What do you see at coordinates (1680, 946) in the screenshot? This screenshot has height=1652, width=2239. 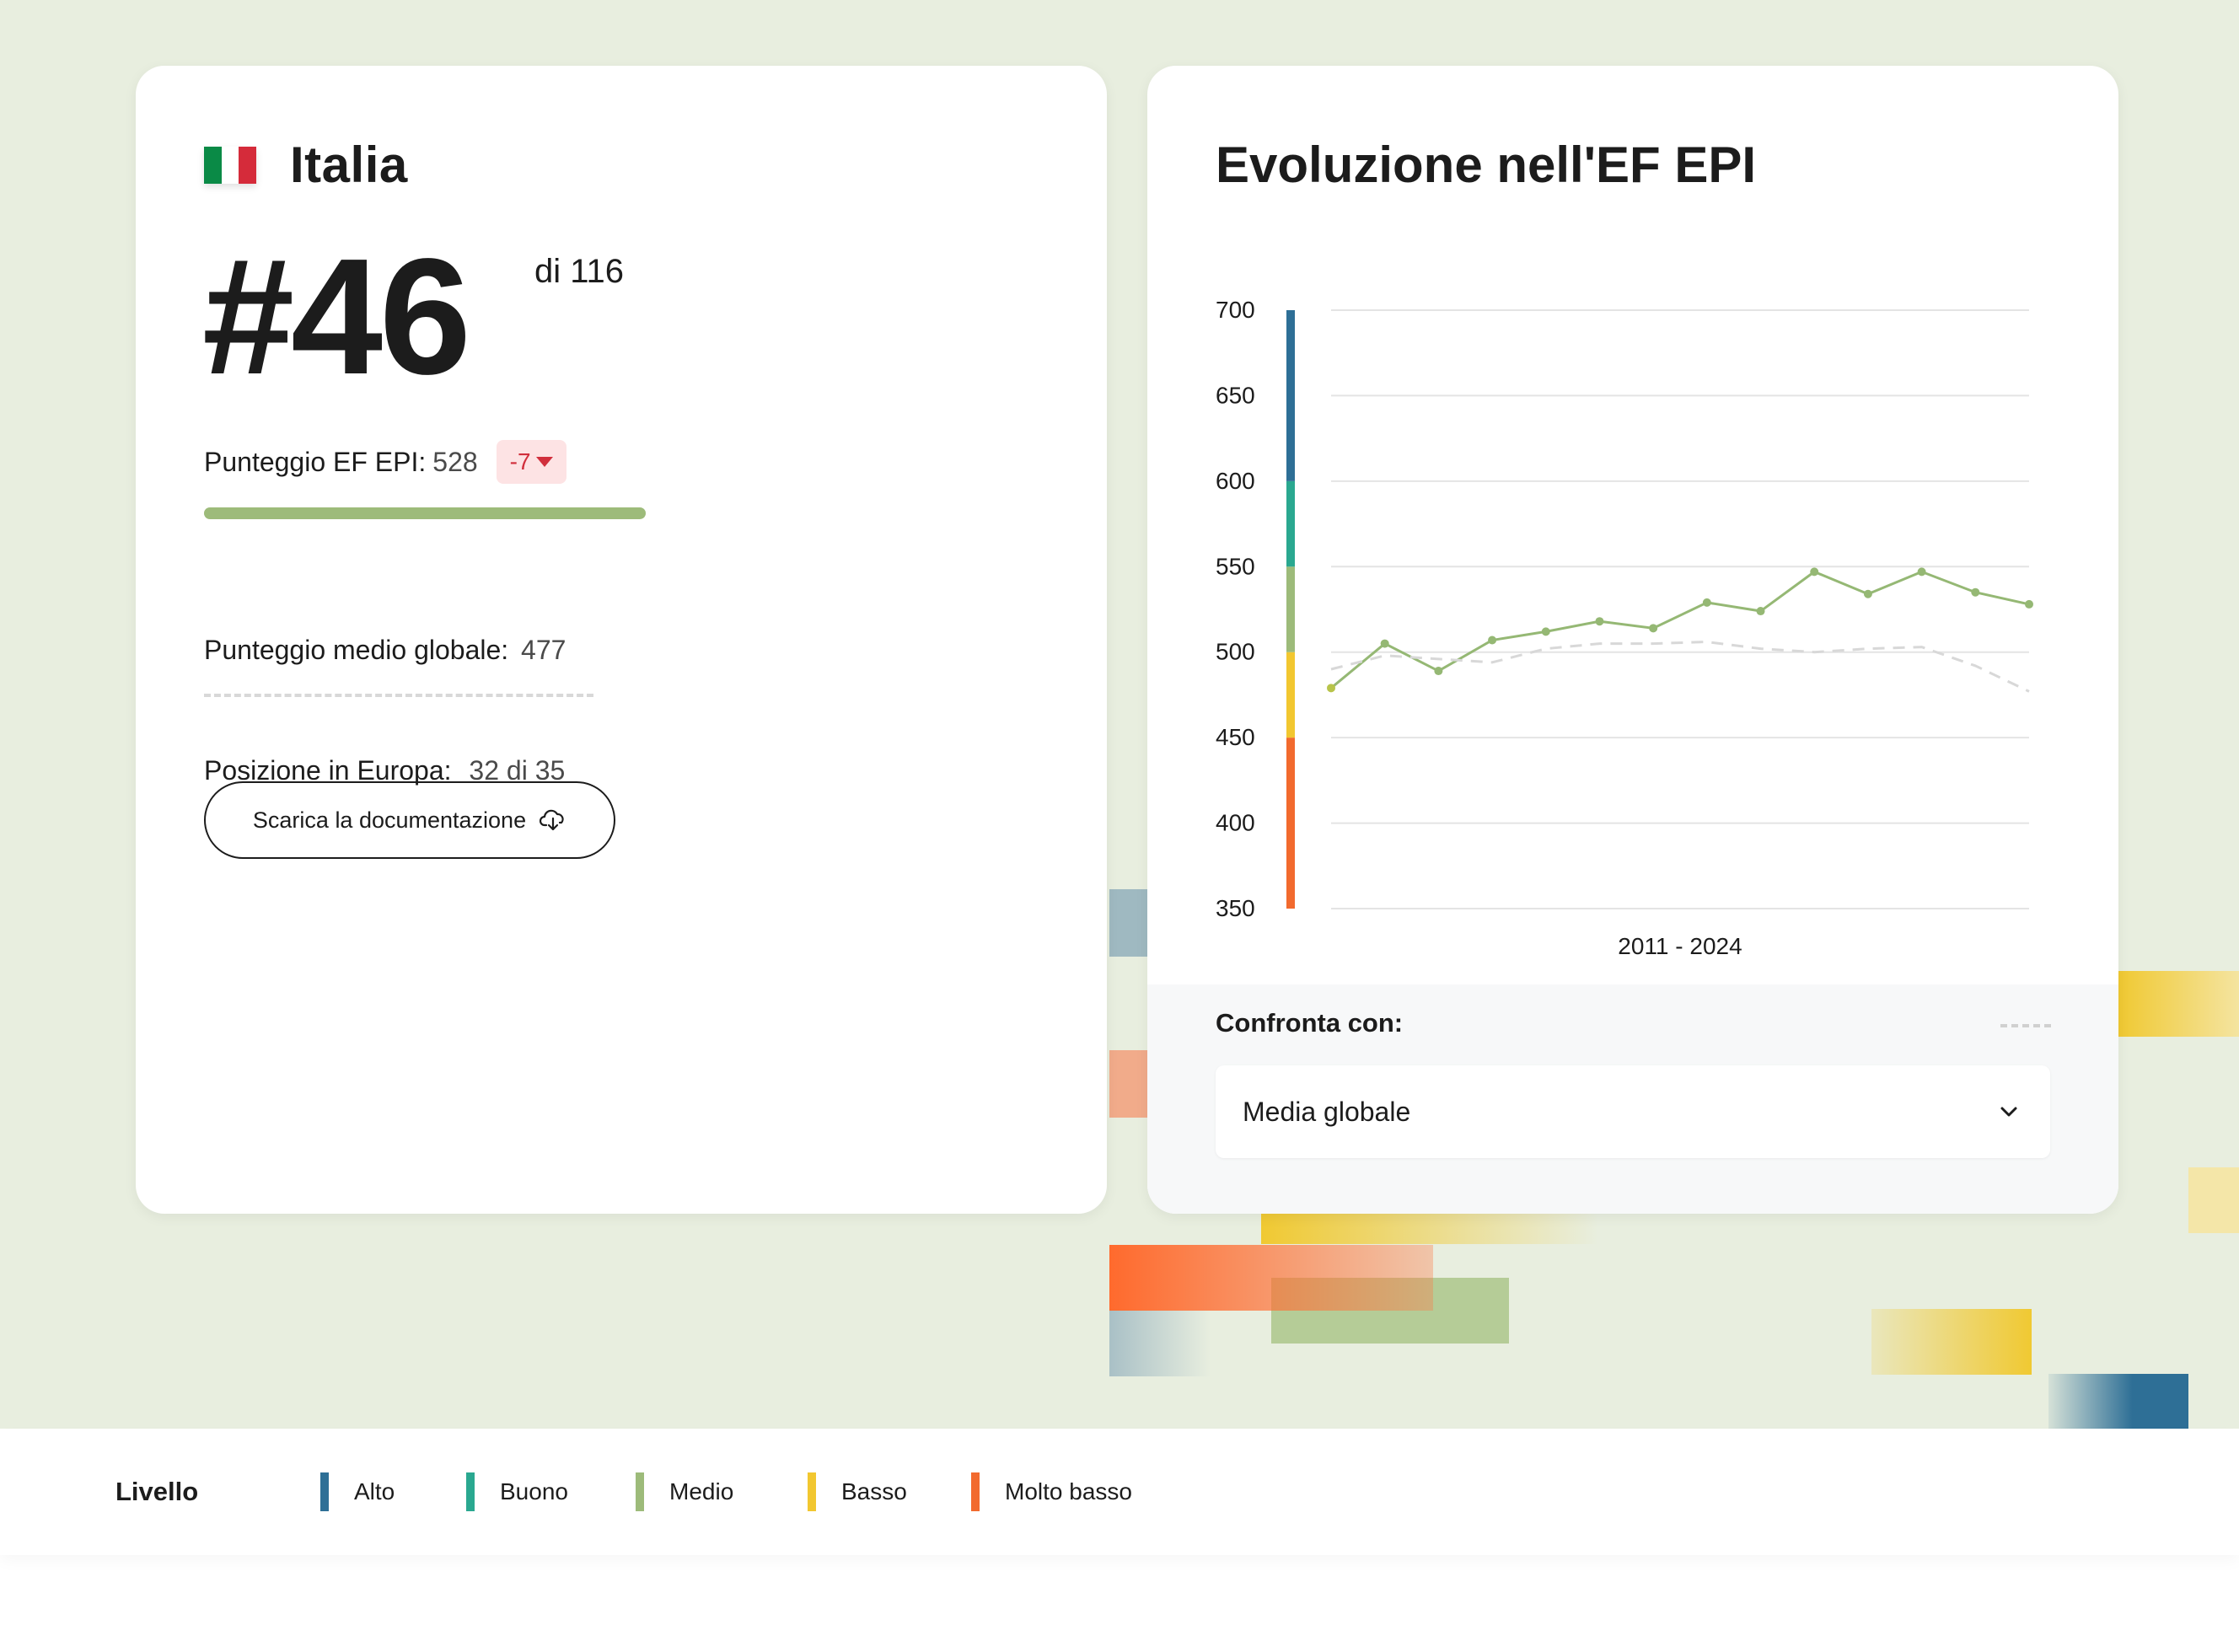 I see `x-axis-label: 2011 - 2024` at bounding box center [1680, 946].